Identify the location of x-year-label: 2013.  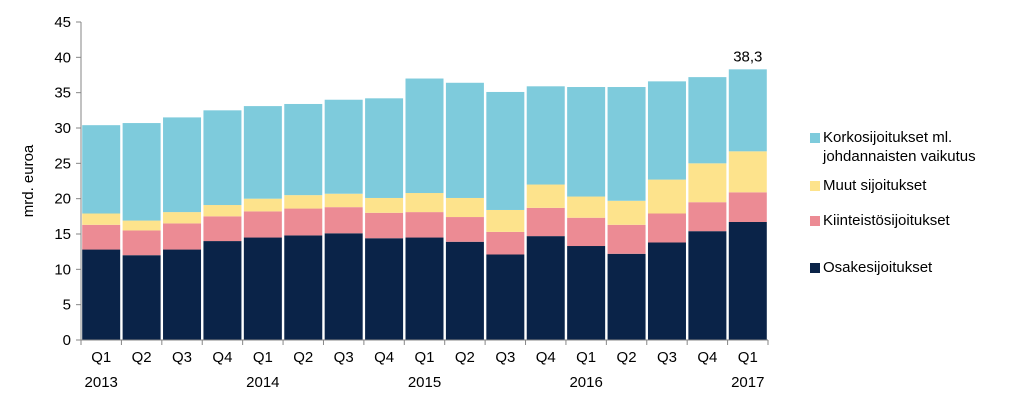
(101, 382).